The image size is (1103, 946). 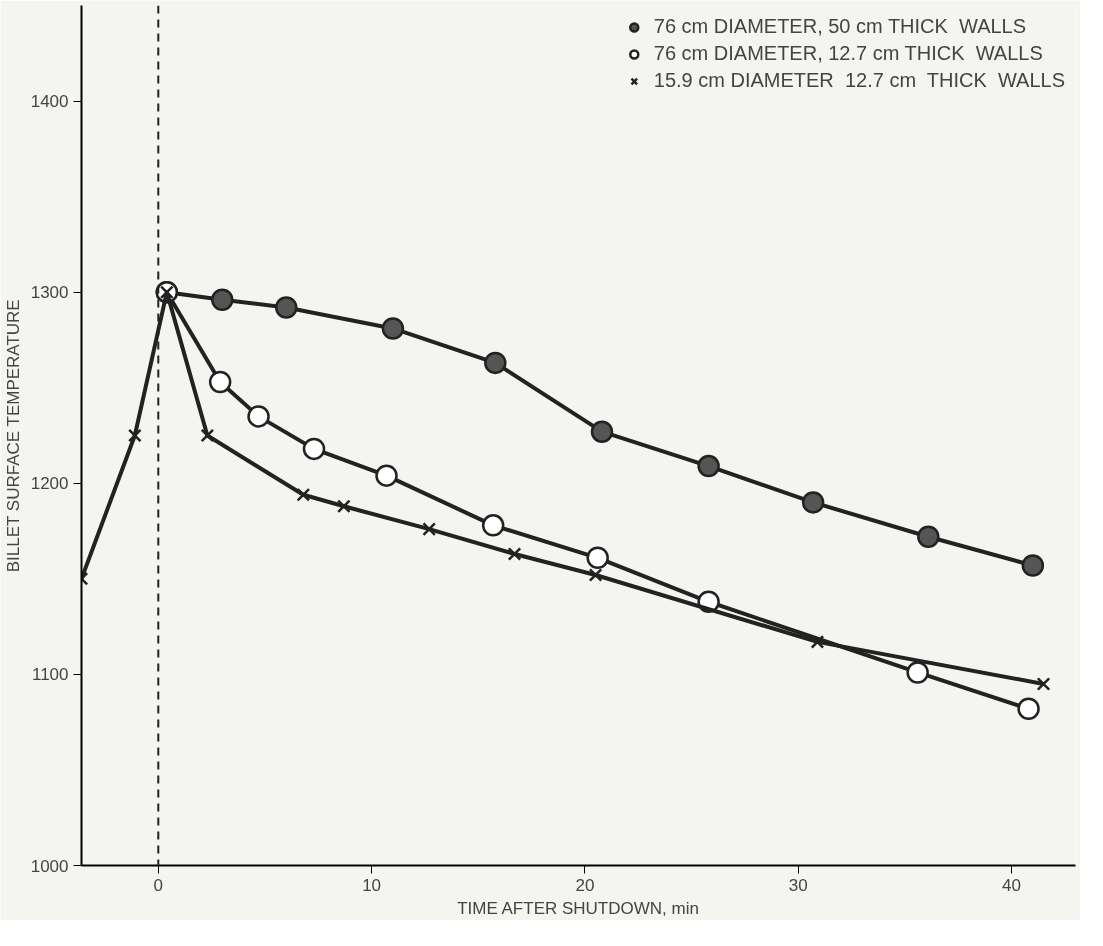 What do you see at coordinates (1011, 885) in the screenshot?
I see `x-tick-label: 40` at bounding box center [1011, 885].